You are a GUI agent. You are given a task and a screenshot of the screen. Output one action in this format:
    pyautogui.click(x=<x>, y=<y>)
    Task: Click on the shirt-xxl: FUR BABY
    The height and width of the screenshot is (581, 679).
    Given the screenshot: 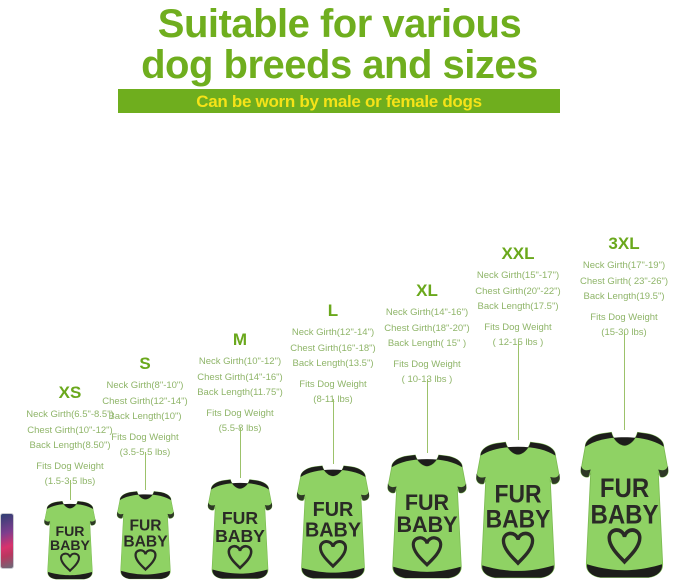 What is the action you would take?
    pyautogui.click(x=518, y=510)
    